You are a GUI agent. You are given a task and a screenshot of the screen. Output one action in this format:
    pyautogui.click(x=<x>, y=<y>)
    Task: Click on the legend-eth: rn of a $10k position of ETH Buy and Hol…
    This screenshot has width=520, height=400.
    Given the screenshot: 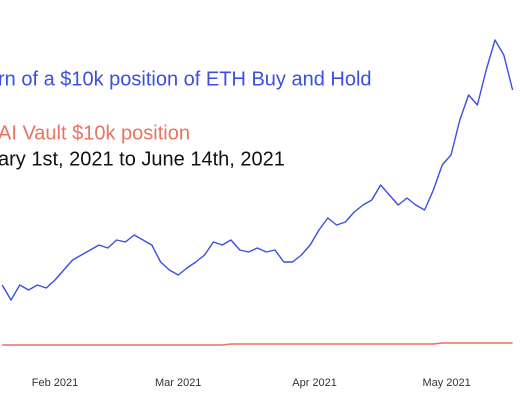 What is the action you would take?
    pyautogui.click(x=186, y=79)
    